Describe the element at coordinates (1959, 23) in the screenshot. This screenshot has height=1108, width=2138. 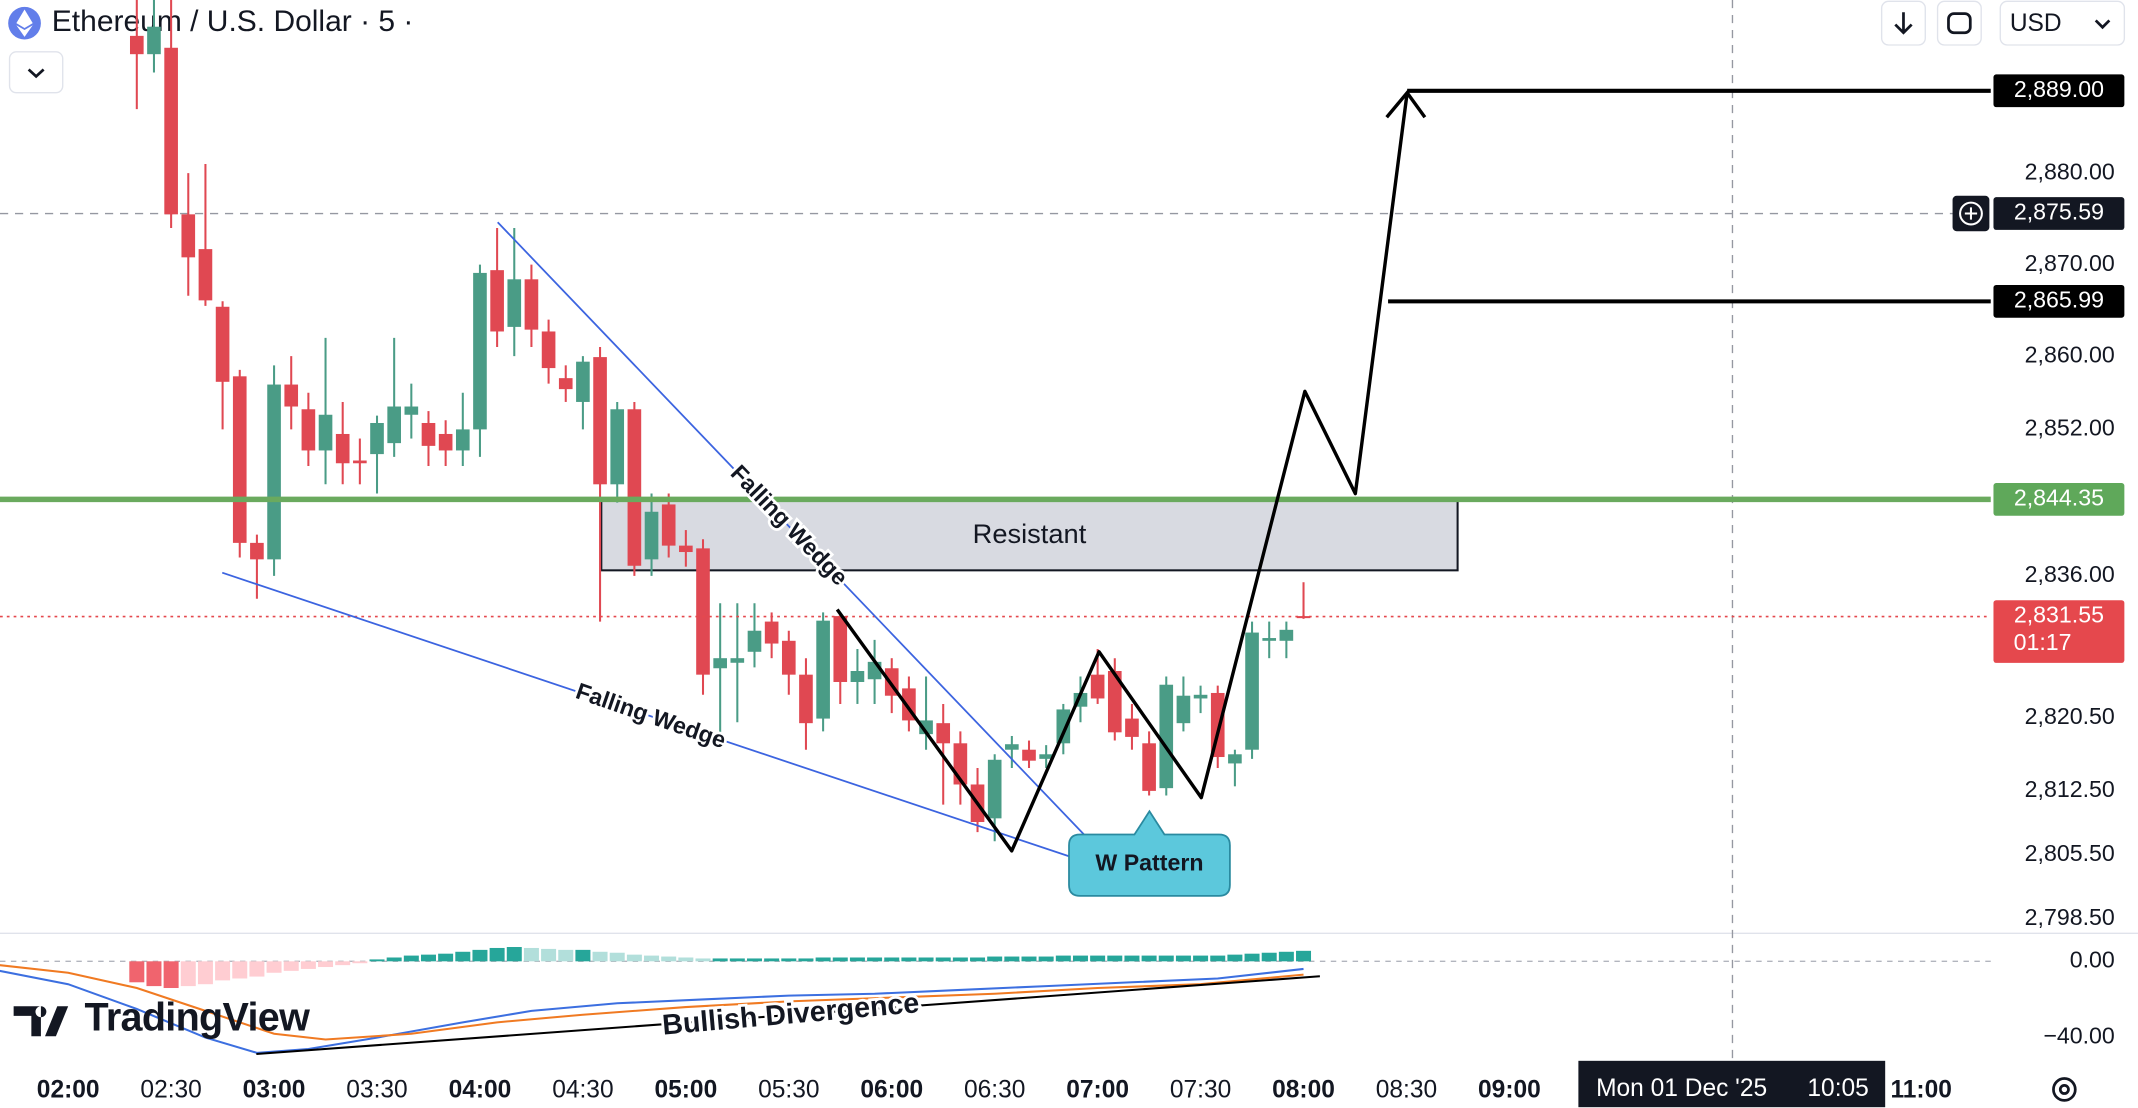
I see `replay-button` at that location.